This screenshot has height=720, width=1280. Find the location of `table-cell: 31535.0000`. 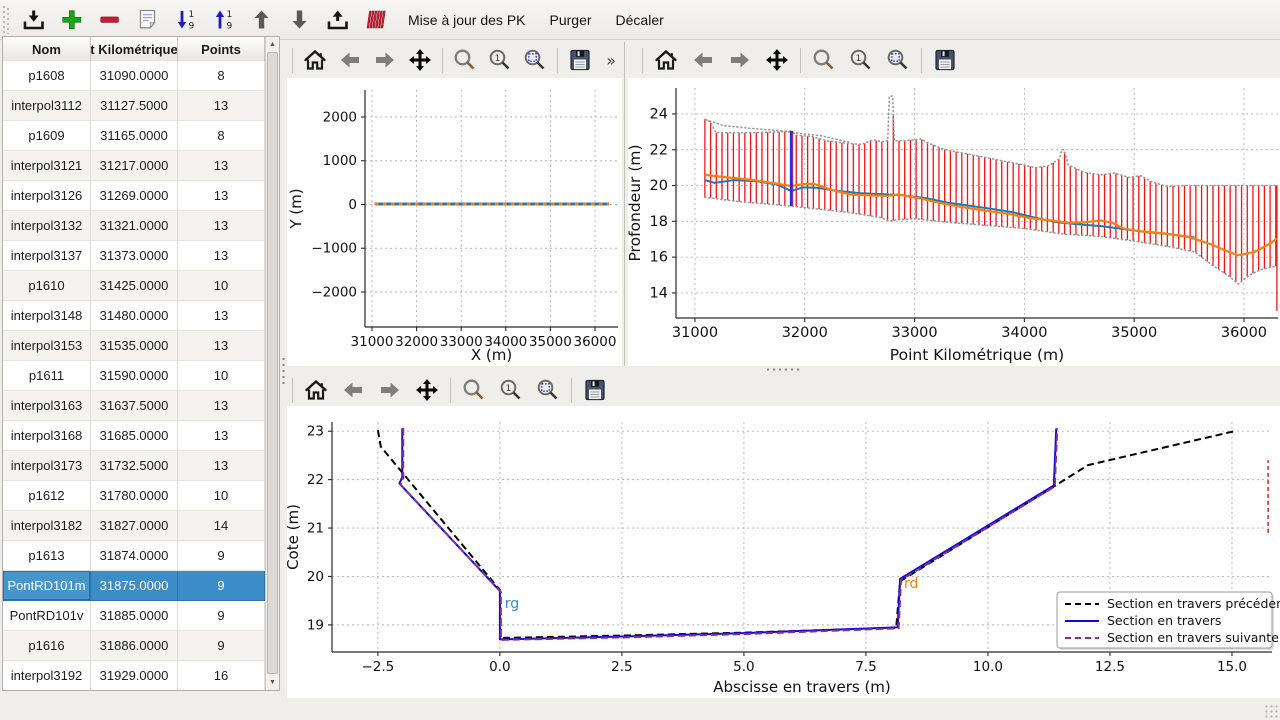

table-cell: 31535.0000 is located at coordinates (134, 346).